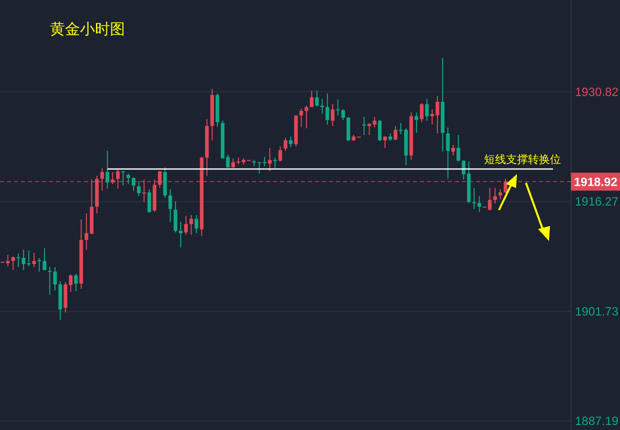  Describe the element at coordinates (597, 421) in the screenshot. I see `y-tick-label: 1887.19` at that location.